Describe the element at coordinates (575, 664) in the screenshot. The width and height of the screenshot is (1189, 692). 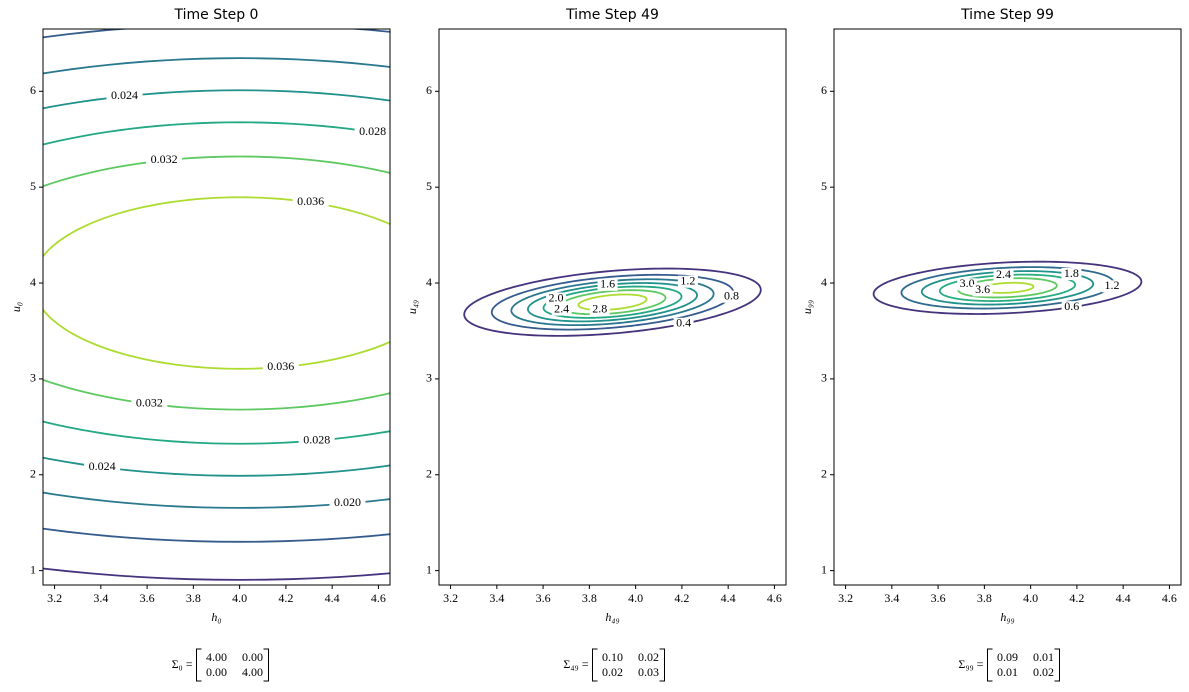
I see `cov-label: Σ₄₉ =` at that location.